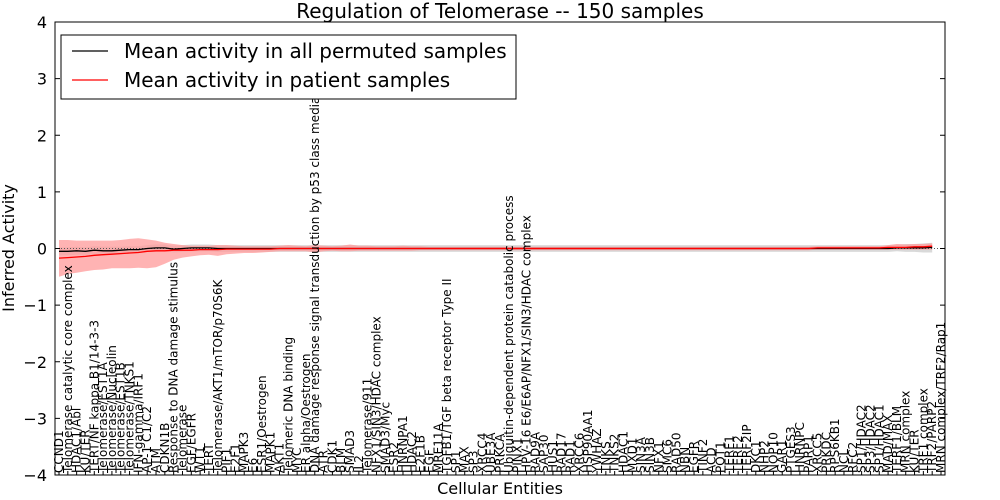 This screenshot has height=500, width=1000. Describe the element at coordinates (491, 452) in the screenshot. I see `category-label: UBE3A` at that location.